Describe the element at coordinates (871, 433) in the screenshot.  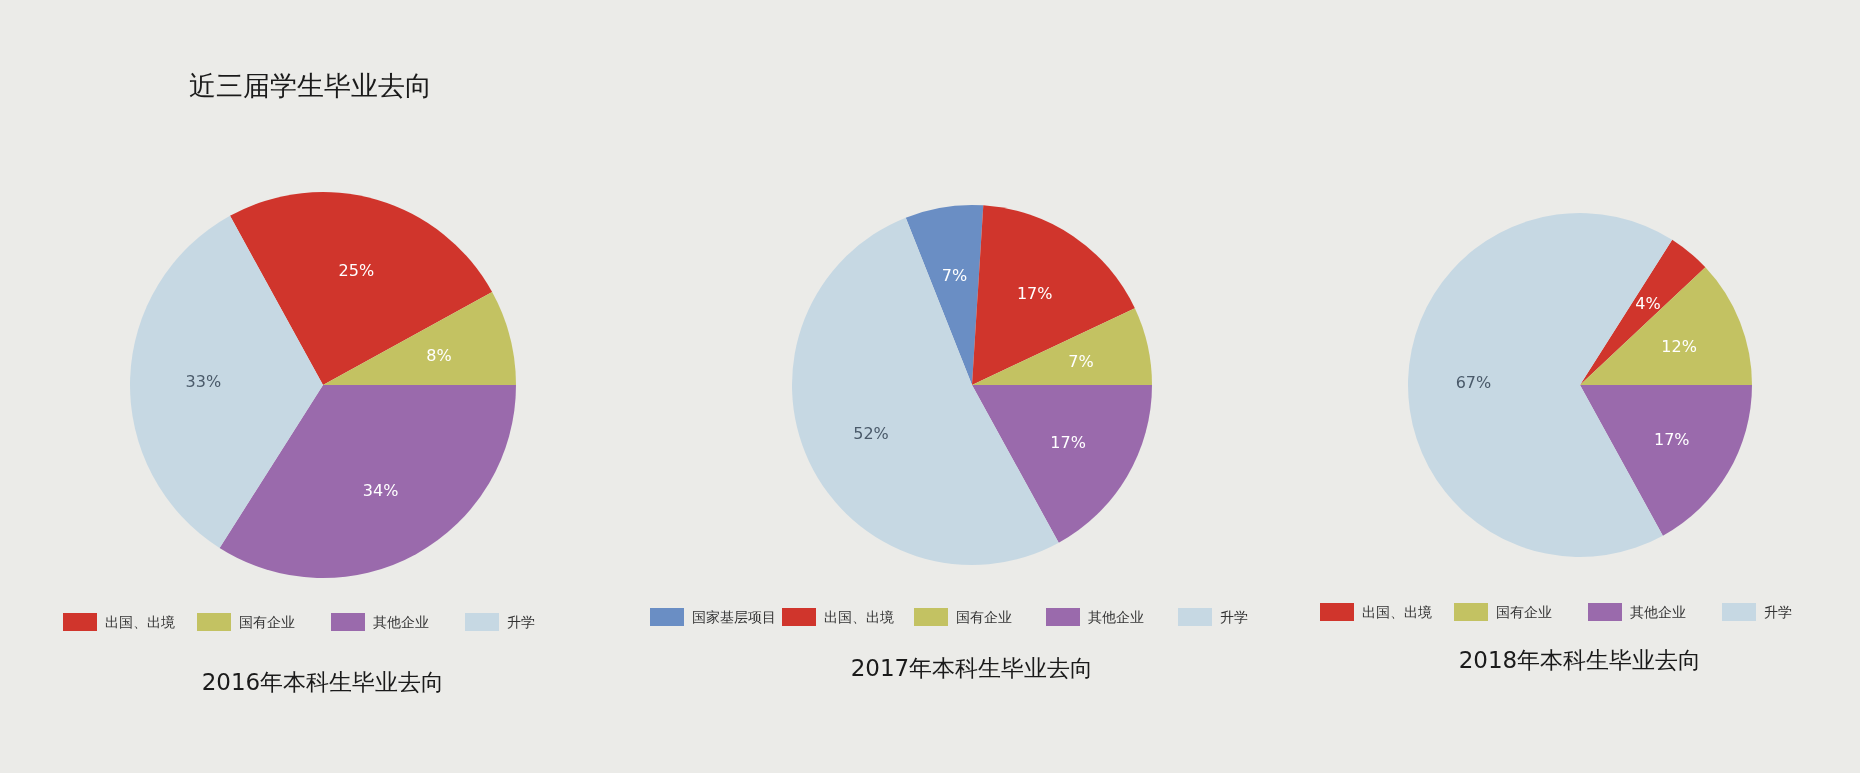
I see `data-label: 52%` at that location.